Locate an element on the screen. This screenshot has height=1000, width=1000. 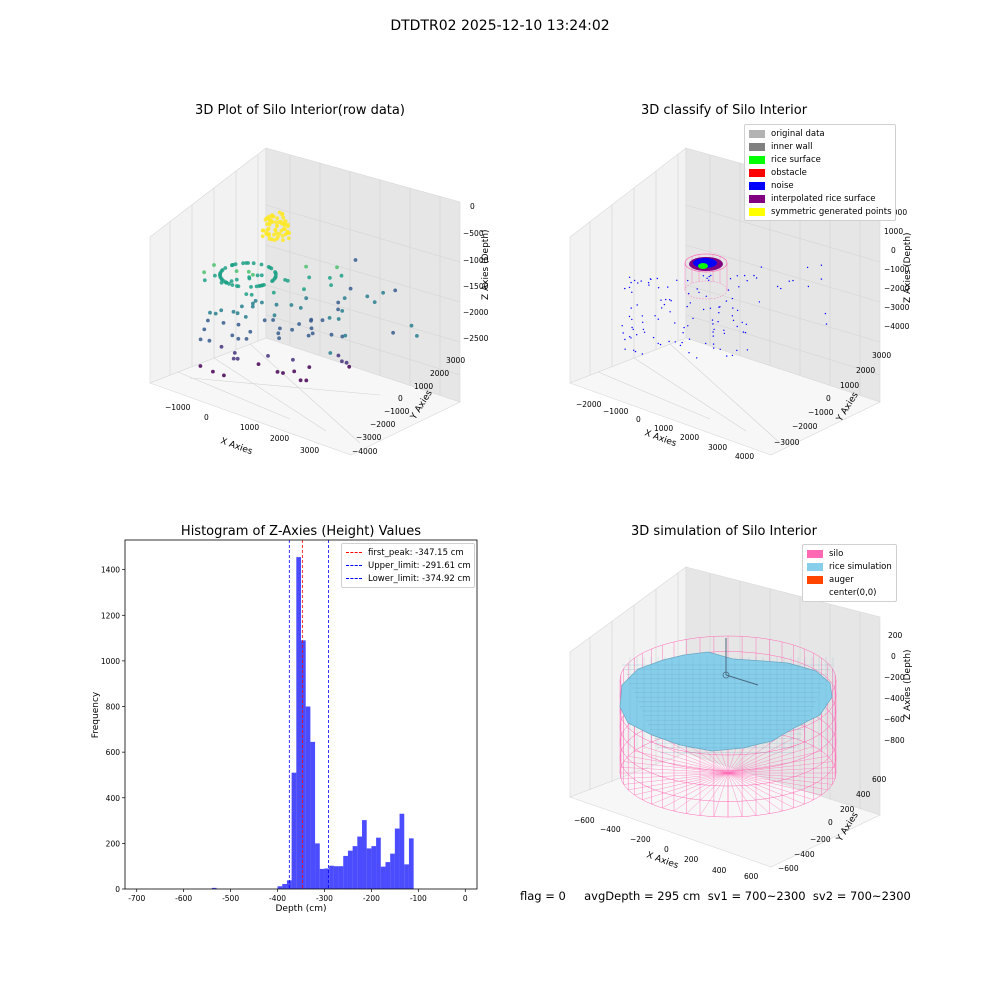
panel2-rice-surface is located at coordinates (706, 264).